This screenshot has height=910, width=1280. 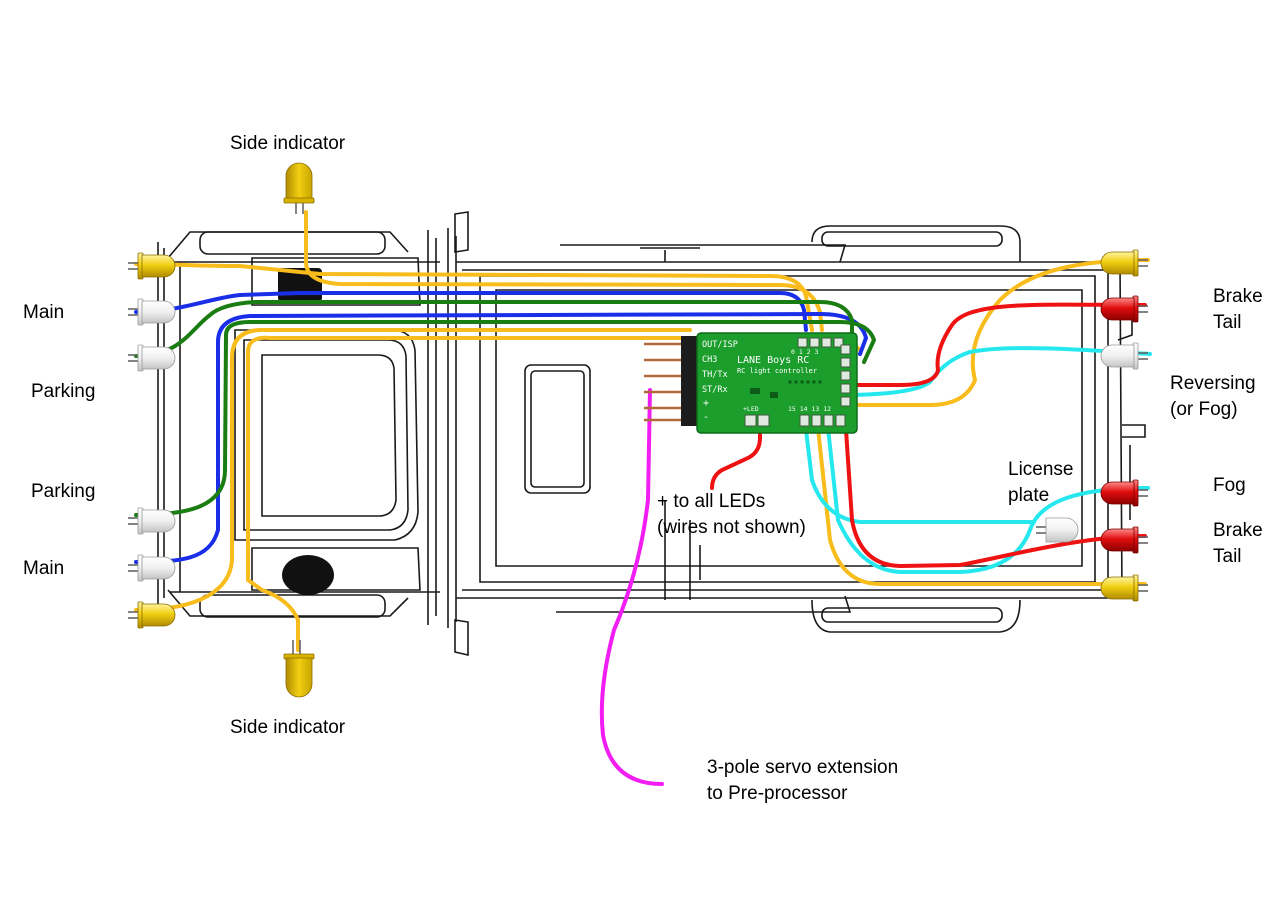 I want to click on led-rear-right-top-indicator, so click(x=1124, y=263).